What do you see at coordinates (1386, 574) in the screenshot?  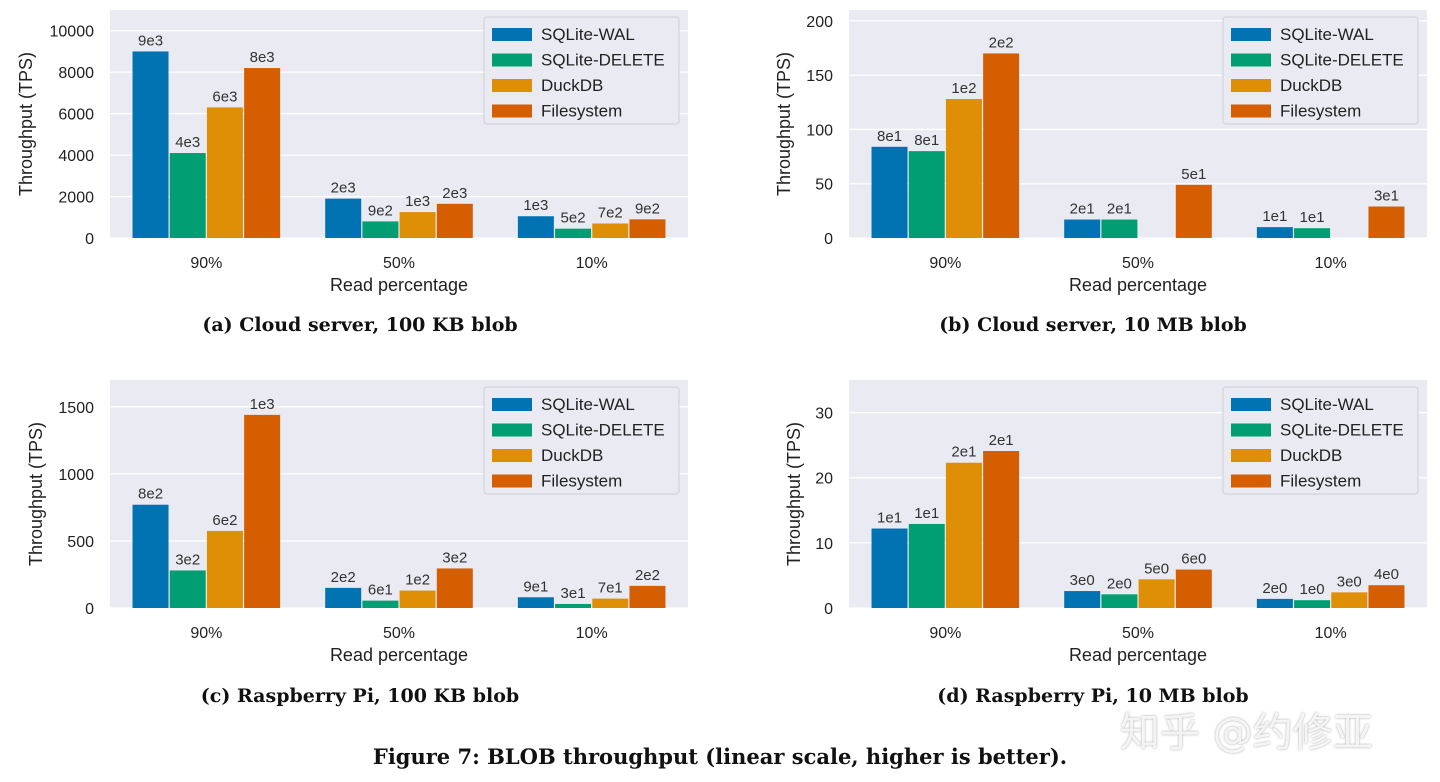 I see `chart-d-data-label: 4e0` at bounding box center [1386, 574].